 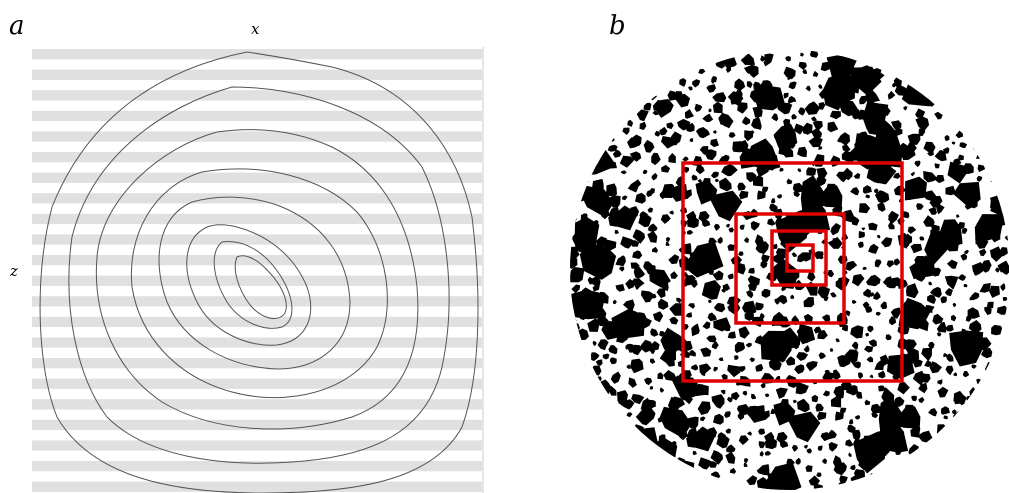 I want to click on stripe, so click(x=257, y=198).